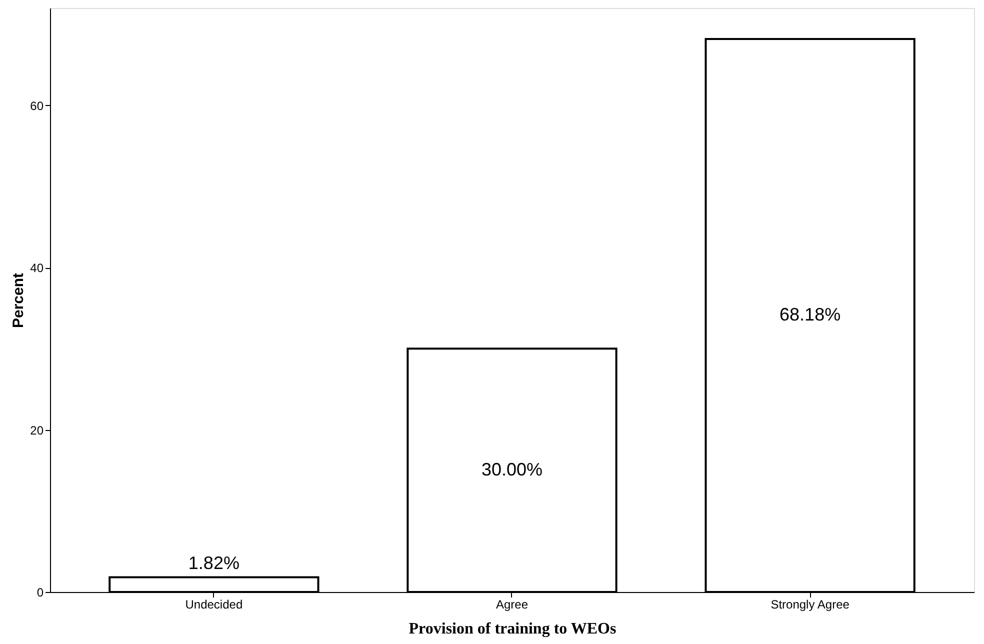 Image resolution: width=984 pixels, height=644 pixels. Describe the element at coordinates (37, 105) in the screenshot. I see `y-tick-label: 60` at that location.